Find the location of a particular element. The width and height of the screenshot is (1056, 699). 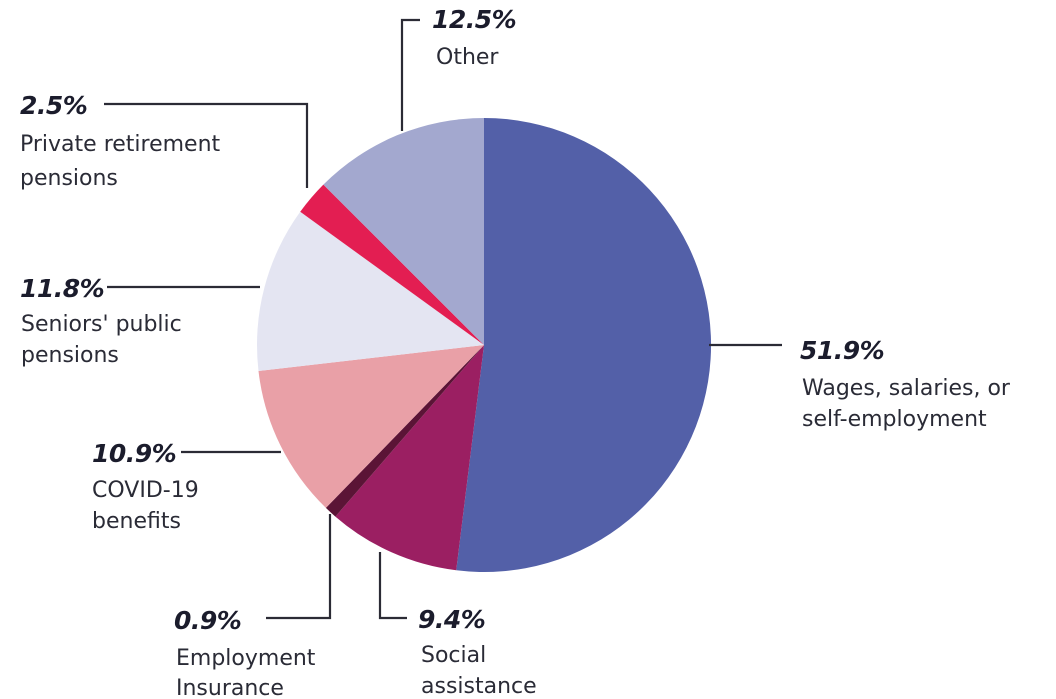

category-label-covid-line2: benefits is located at coordinates (136, 521).